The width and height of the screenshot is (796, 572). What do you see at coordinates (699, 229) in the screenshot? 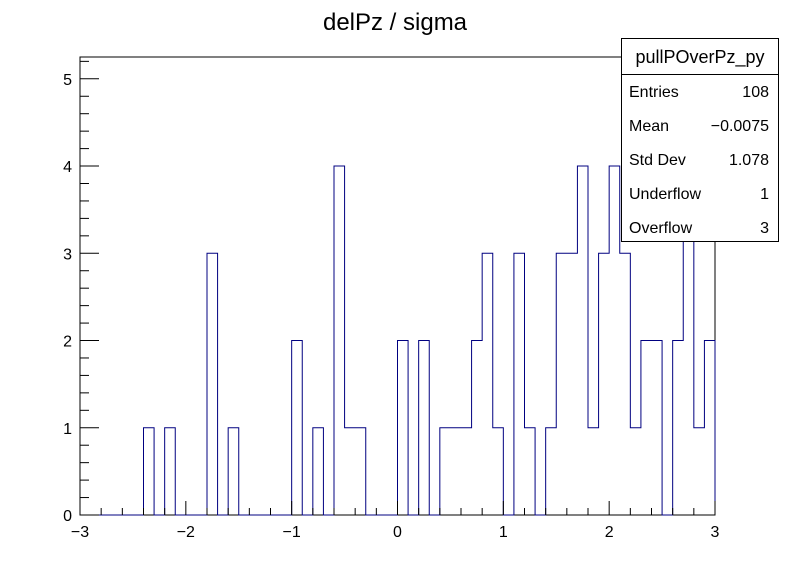
I see `stats-row-overflow: Overflow 3` at bounding box center [699, 229].